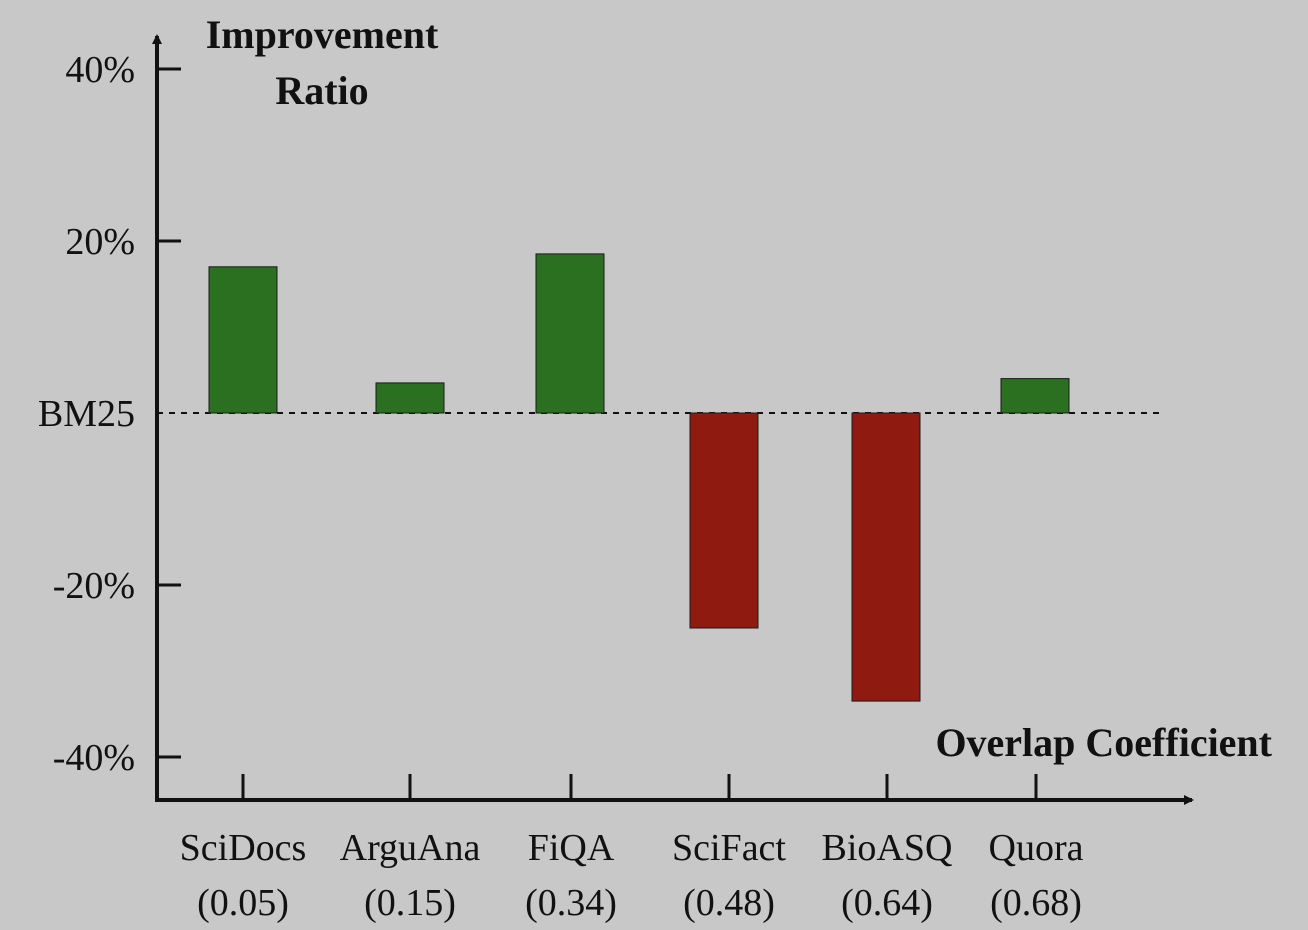 The image size is (1308, 930). I want to click on y-axis-title-line1: Improvement, so click(322, 34).